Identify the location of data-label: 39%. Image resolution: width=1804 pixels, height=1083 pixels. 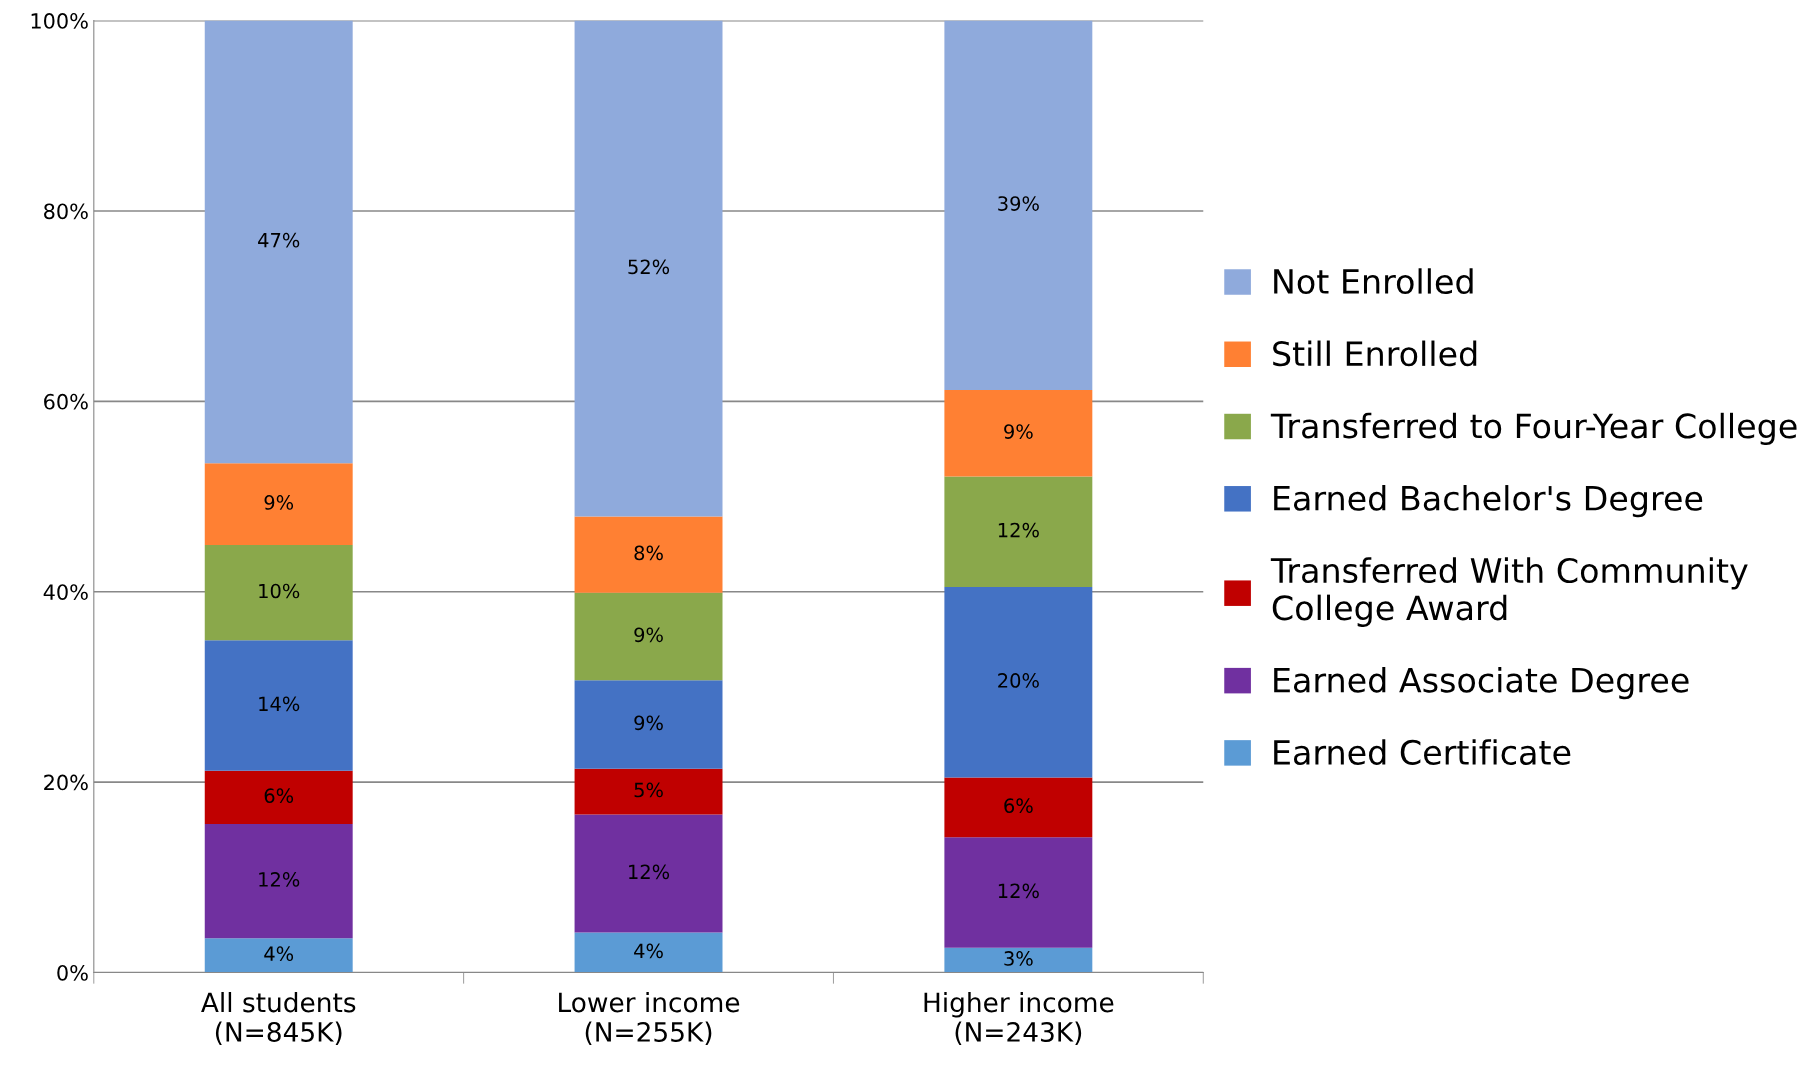
(1018, 203).